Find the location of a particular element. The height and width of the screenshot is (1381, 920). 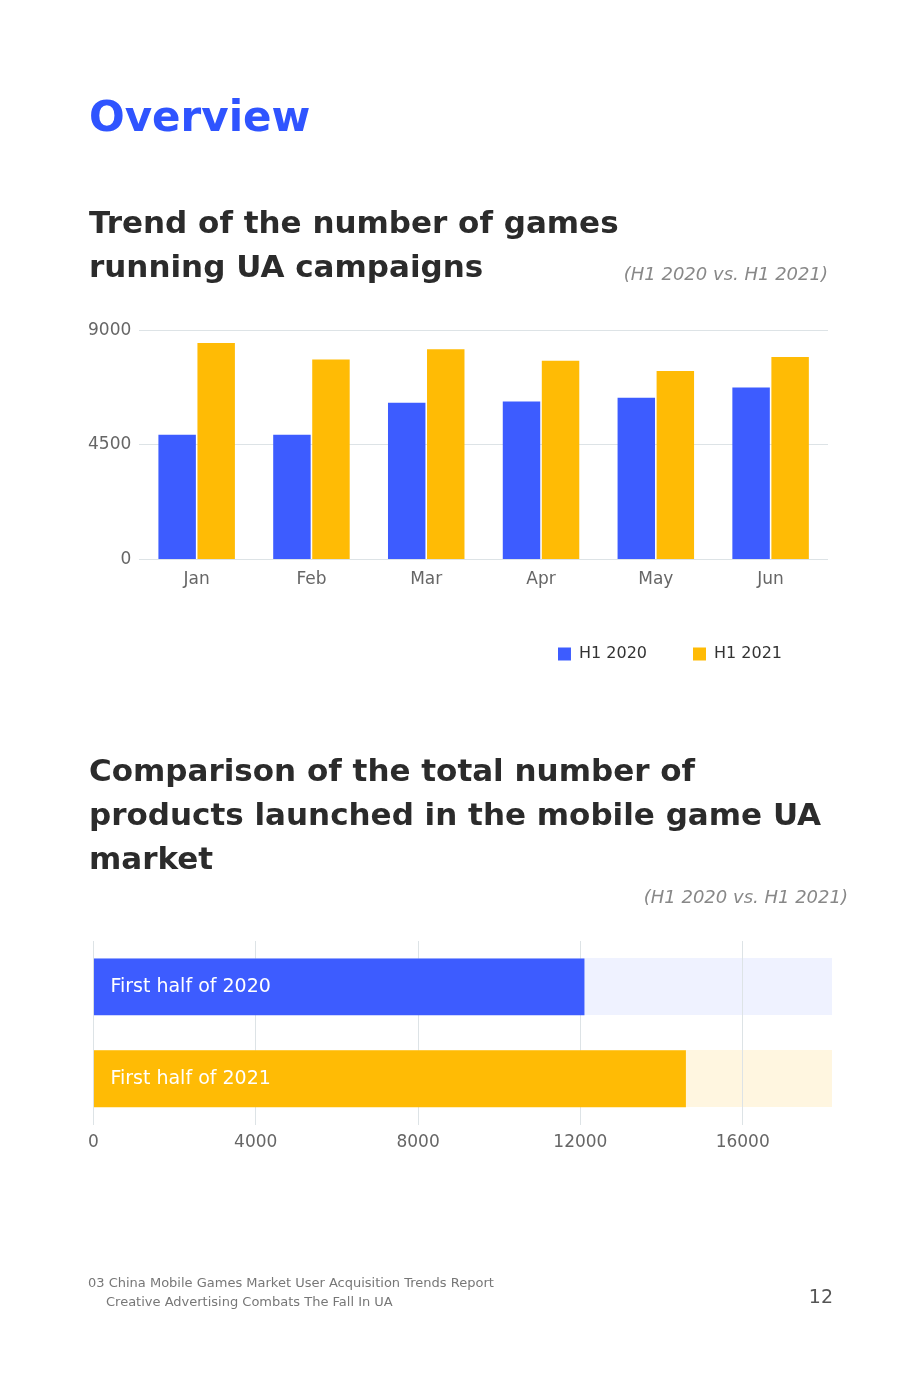

x-tick-label: May is located at coordinates (656, 578).